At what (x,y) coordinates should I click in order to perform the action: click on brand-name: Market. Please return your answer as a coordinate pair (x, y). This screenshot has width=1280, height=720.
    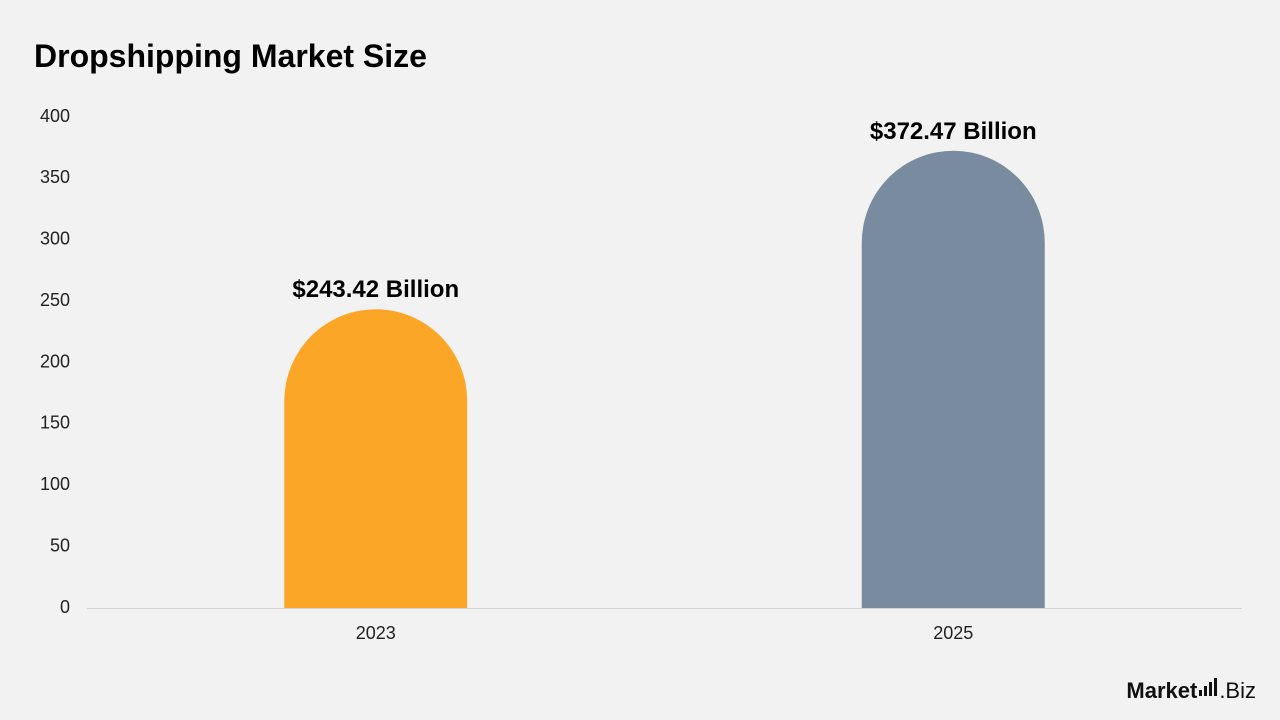
    Looking at the image, I should click on (1162, 690).